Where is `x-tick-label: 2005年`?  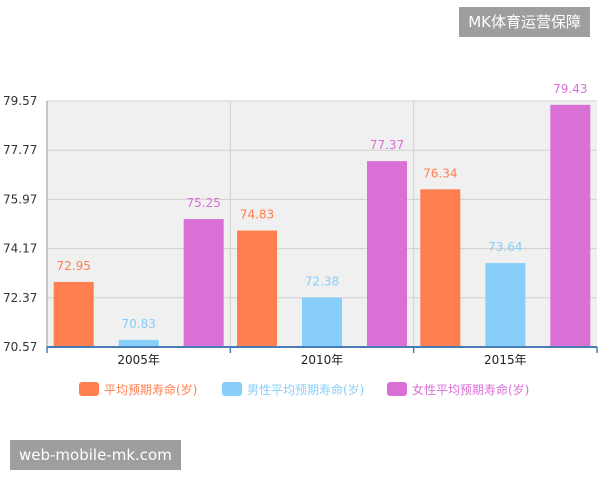 x-tick-label: 2005年 is located at coordinates (138, 360).